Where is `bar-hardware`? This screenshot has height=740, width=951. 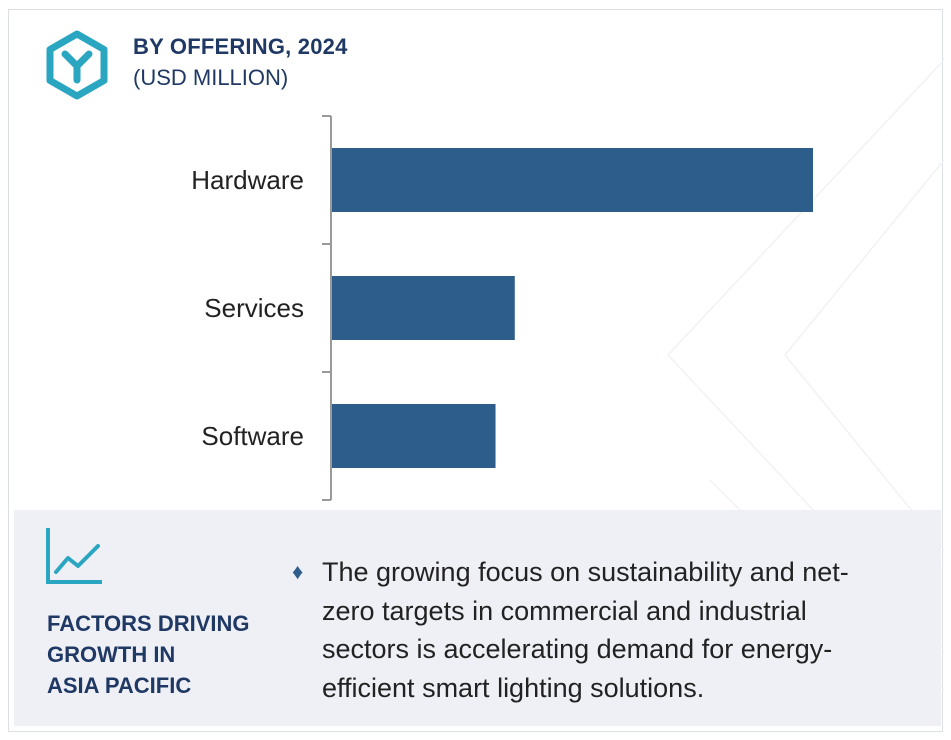 bar-hardware is located at coordinates (572, 180).